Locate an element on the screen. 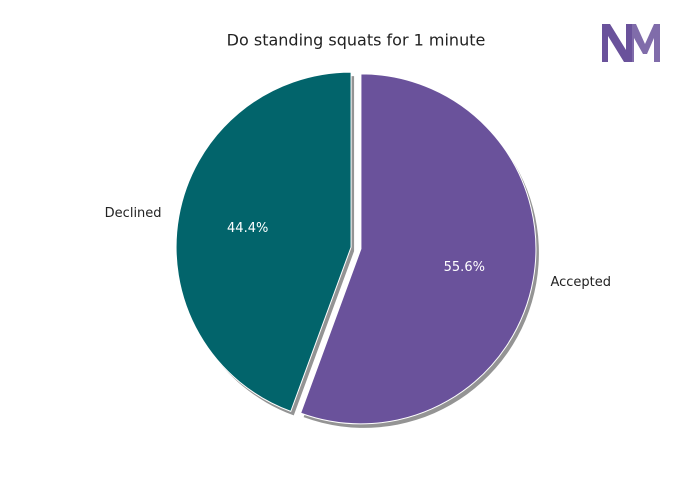 The height and width of the screenshot is (494, 695). value-label: 55.6% is located at coordinates (464, 267).